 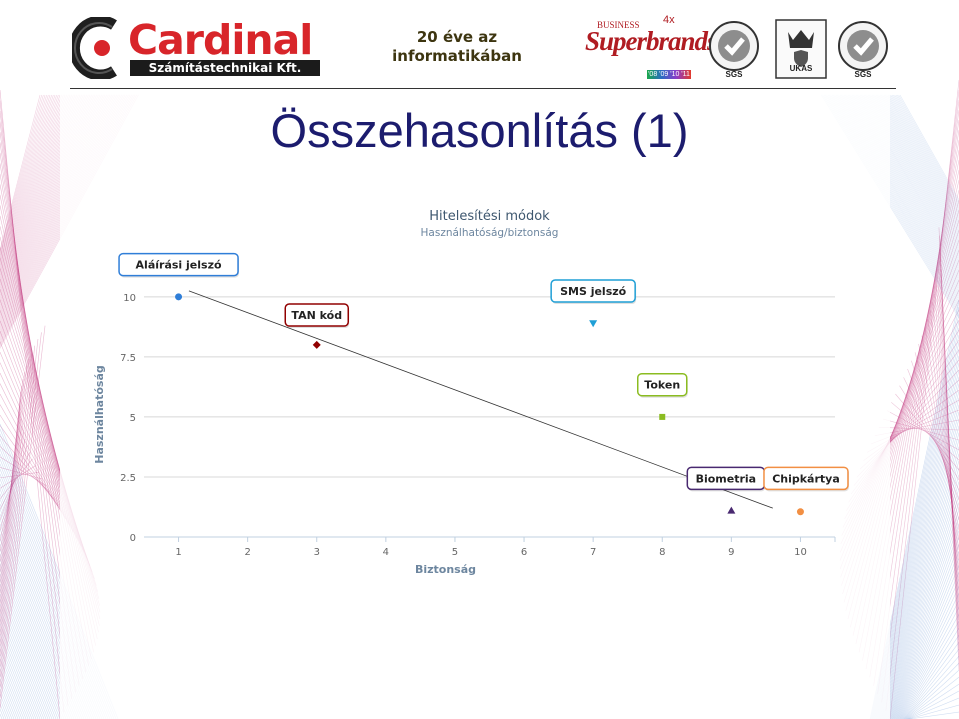 What do you see at coordinates (128, 358) in the screenshot?
I see `y-tick-label: 7.5` at bounding box center [128, 358].